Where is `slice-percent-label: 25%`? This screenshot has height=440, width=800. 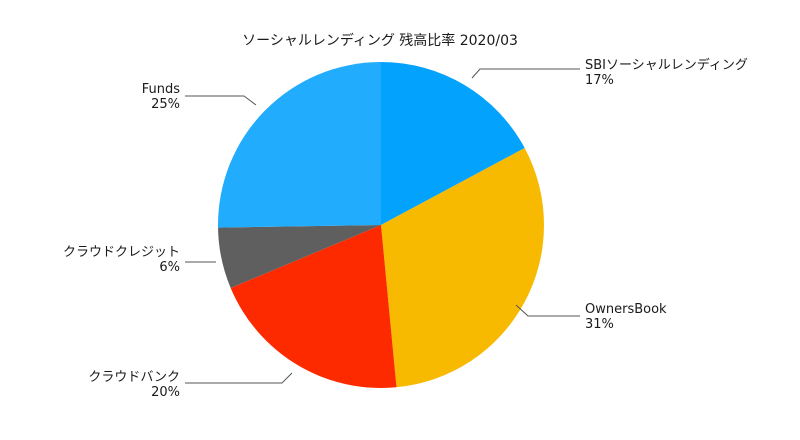 slice-percent-label: 25% is located at coordinates (165, 104).